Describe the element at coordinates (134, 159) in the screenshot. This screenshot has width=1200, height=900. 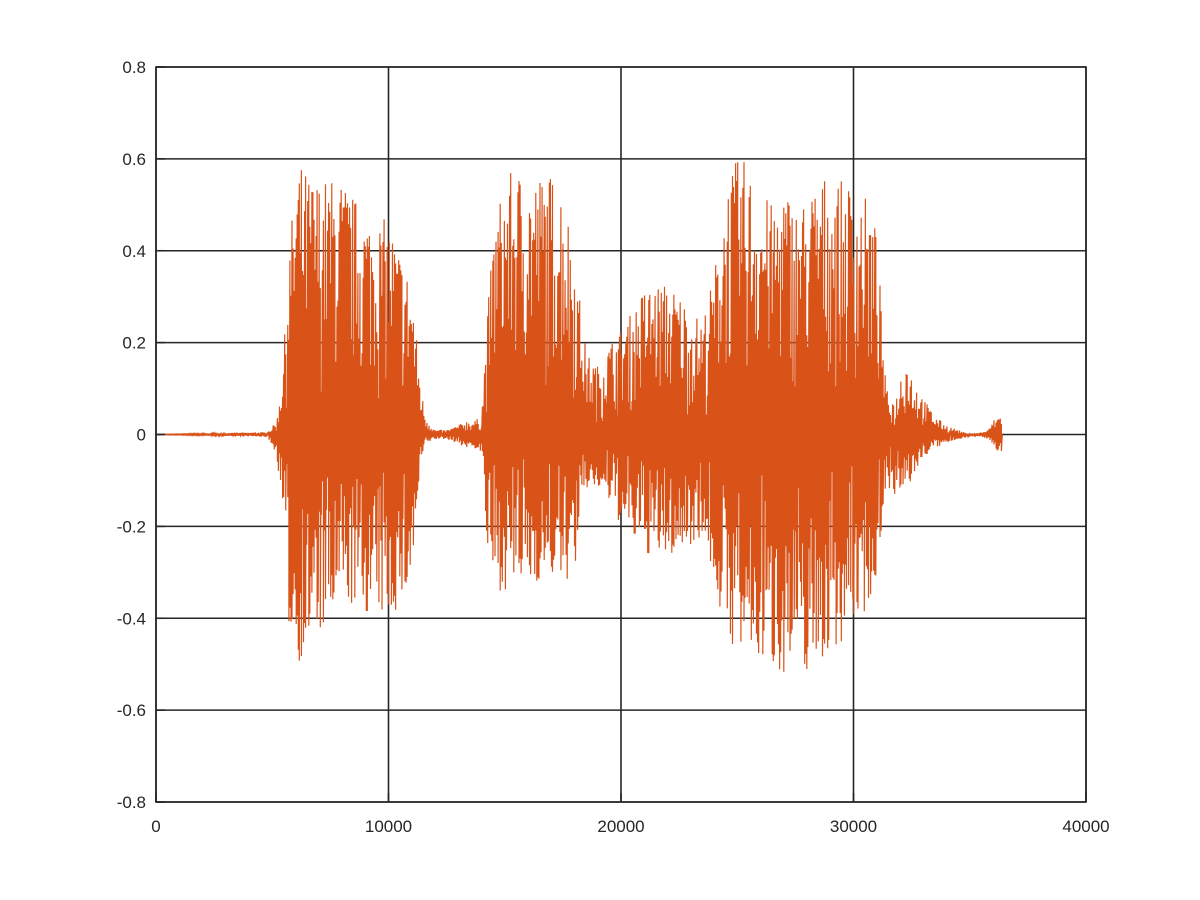
I see `y-tick-label-7: 0.6` at that location.